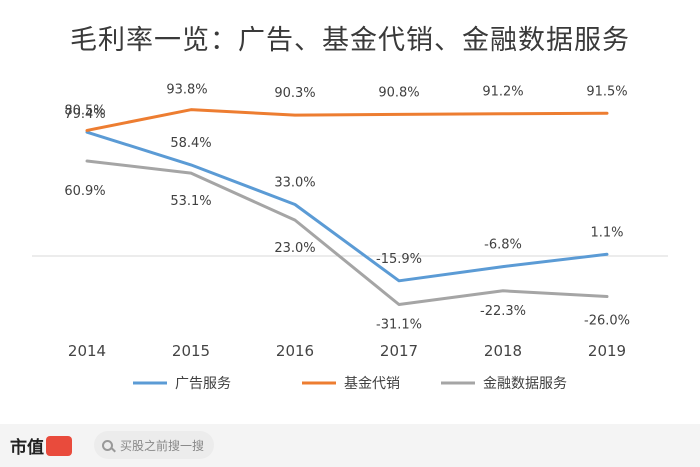 This screenshot has height=467, width=700. I want to click on search-box: 买股之前搜一搜, so click(154, 445).